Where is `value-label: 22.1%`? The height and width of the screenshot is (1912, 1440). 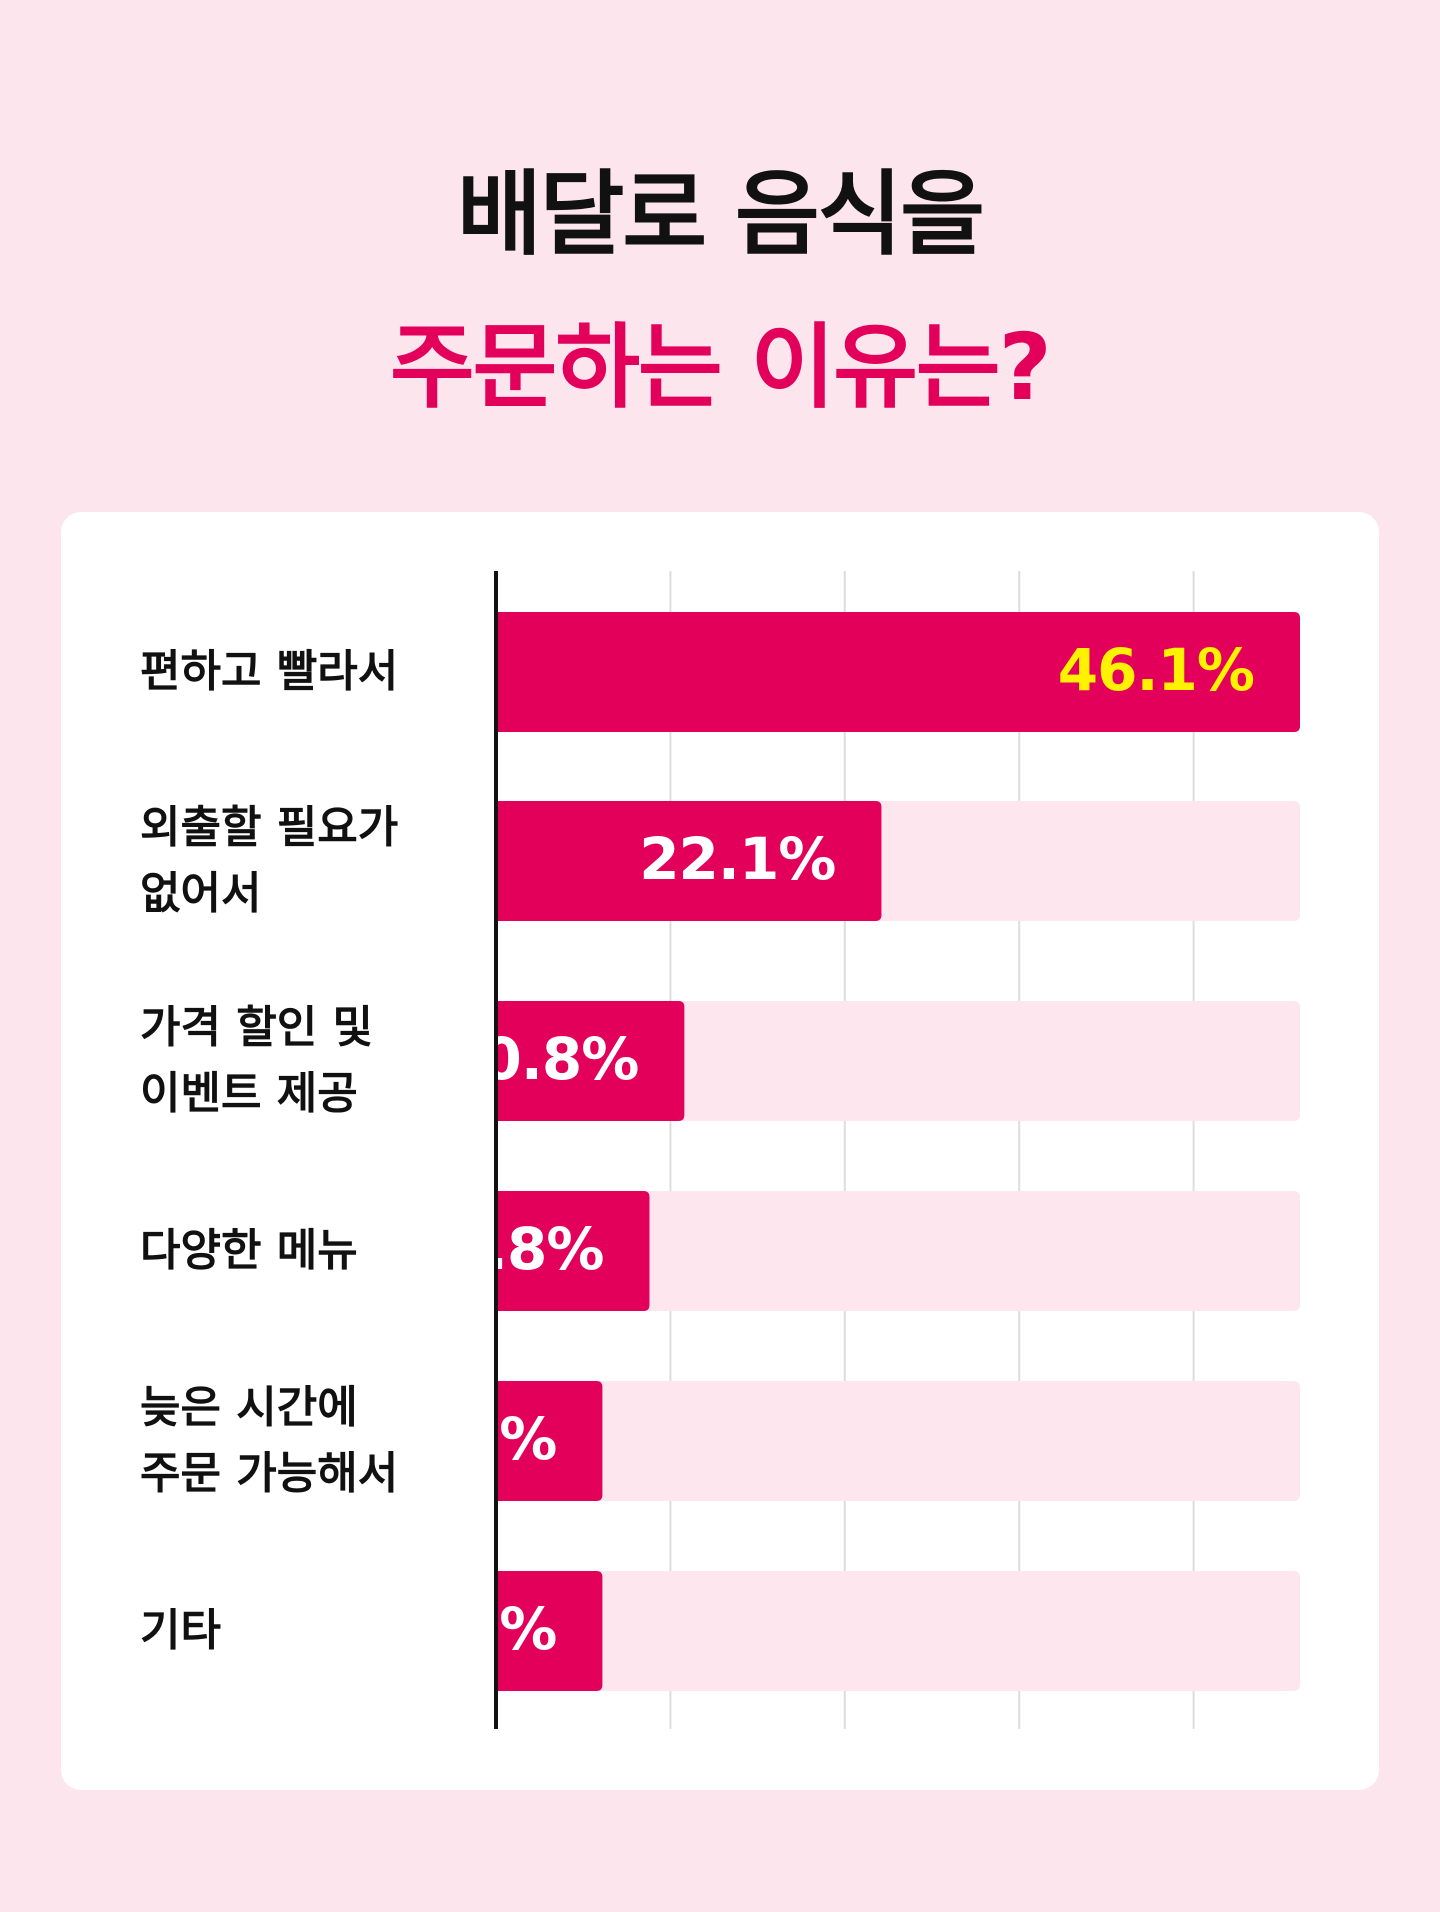 value-label: 22.1% is located at coordinates (737, 859).